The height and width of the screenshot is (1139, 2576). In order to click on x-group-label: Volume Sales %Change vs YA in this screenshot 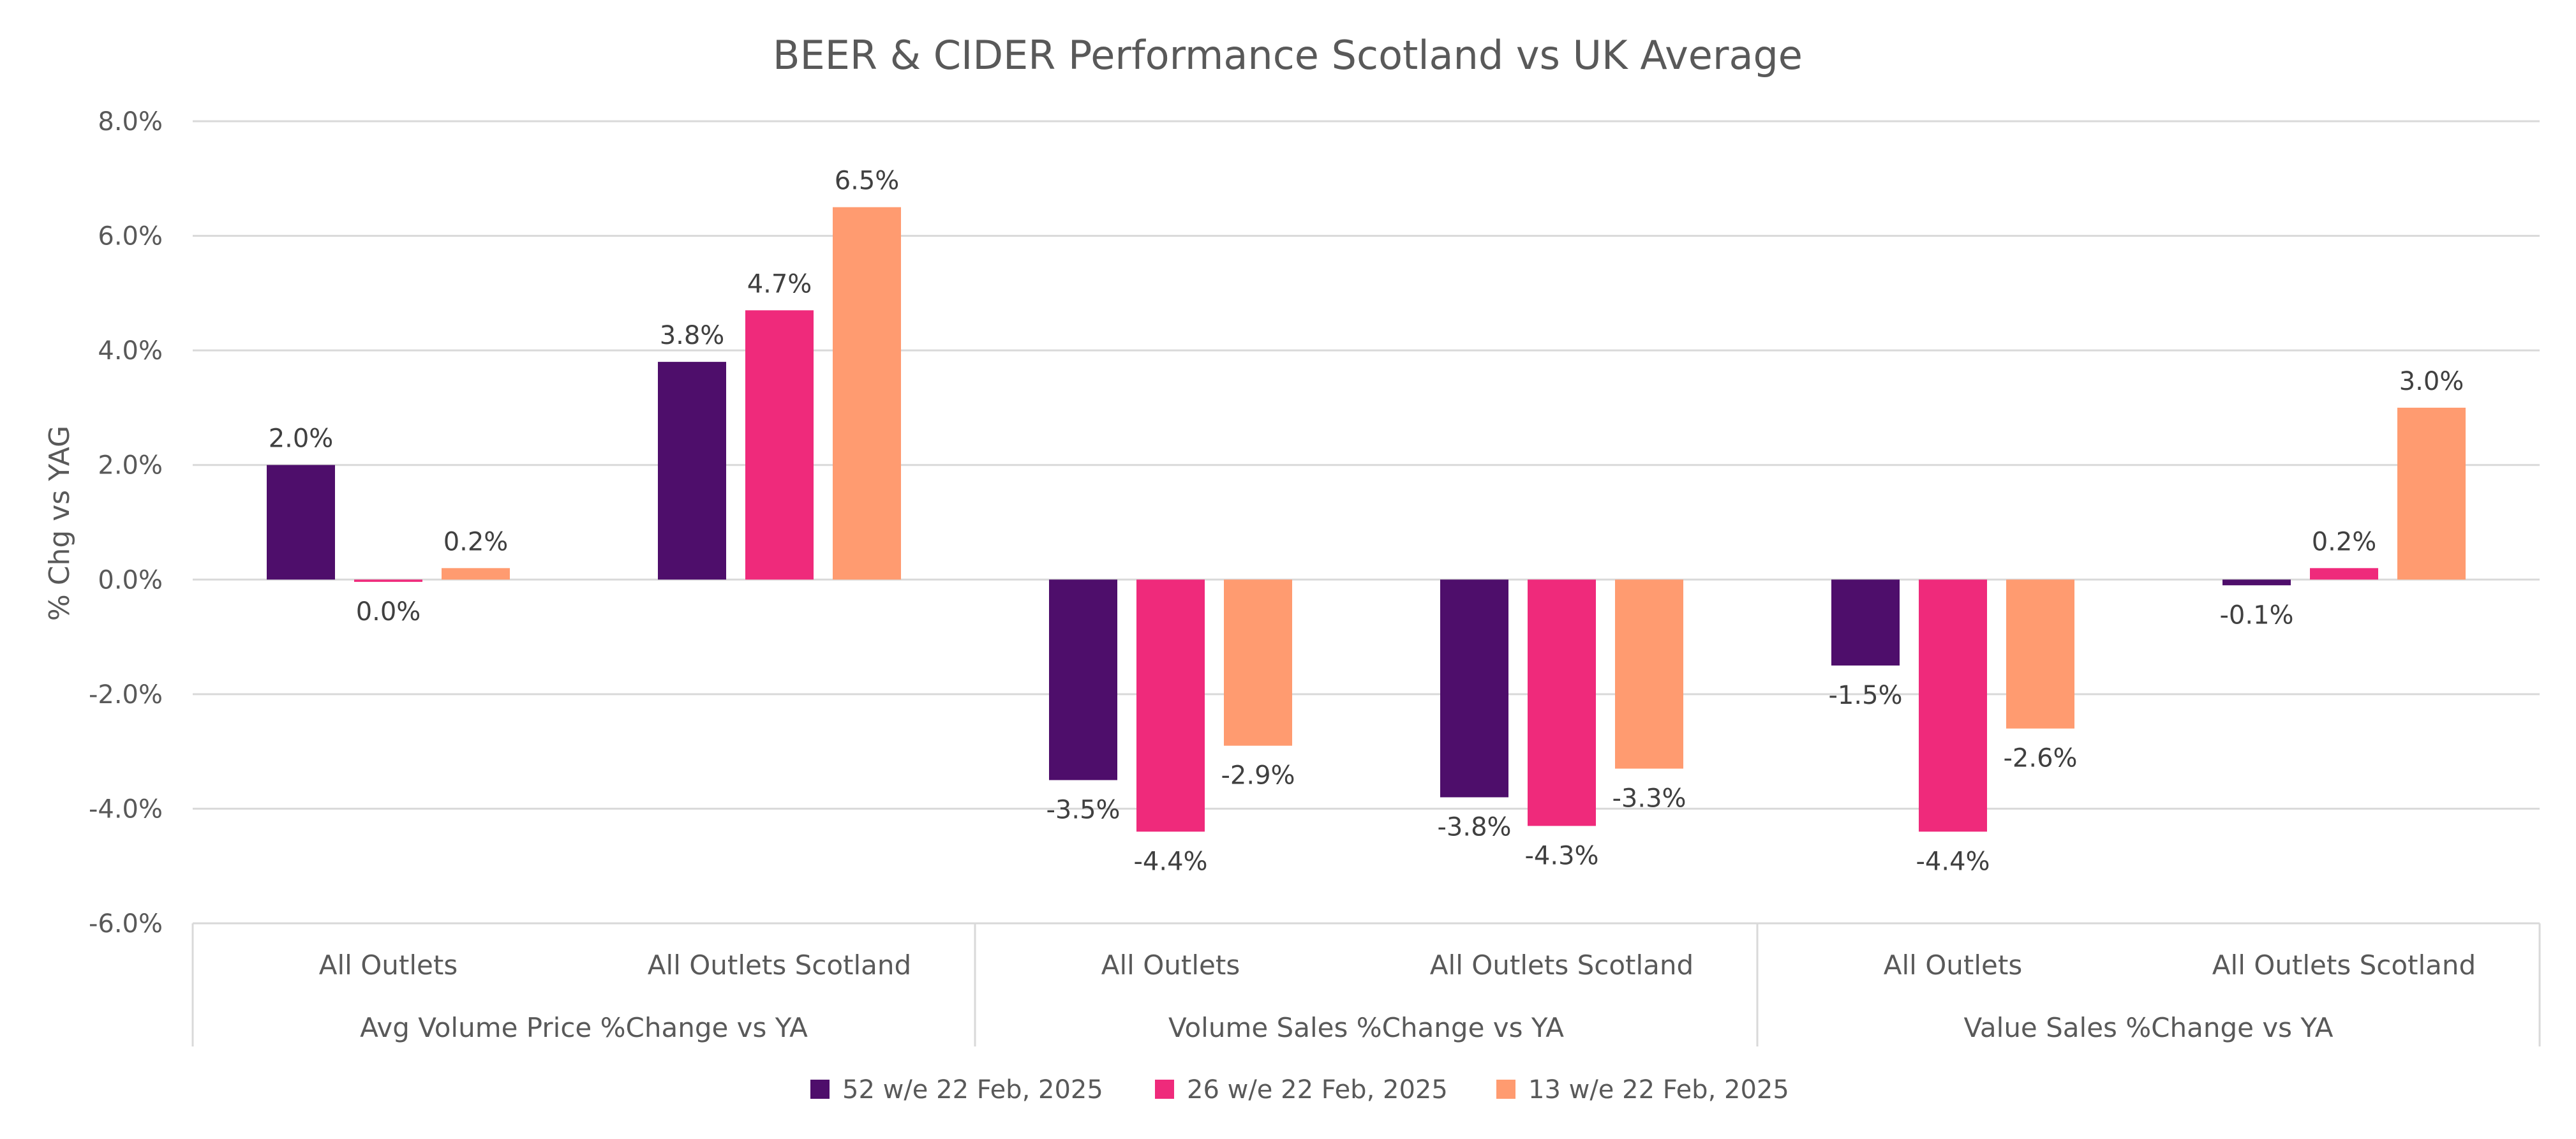, I will do `click(1366, 1027)`.